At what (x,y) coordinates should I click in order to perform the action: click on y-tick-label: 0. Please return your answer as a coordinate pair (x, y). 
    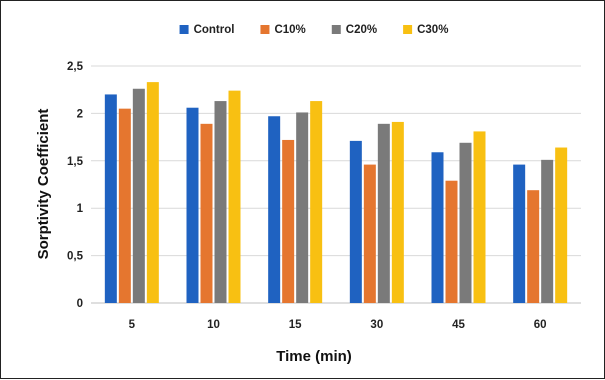
    Looking at the image, I should click on (80, 304).